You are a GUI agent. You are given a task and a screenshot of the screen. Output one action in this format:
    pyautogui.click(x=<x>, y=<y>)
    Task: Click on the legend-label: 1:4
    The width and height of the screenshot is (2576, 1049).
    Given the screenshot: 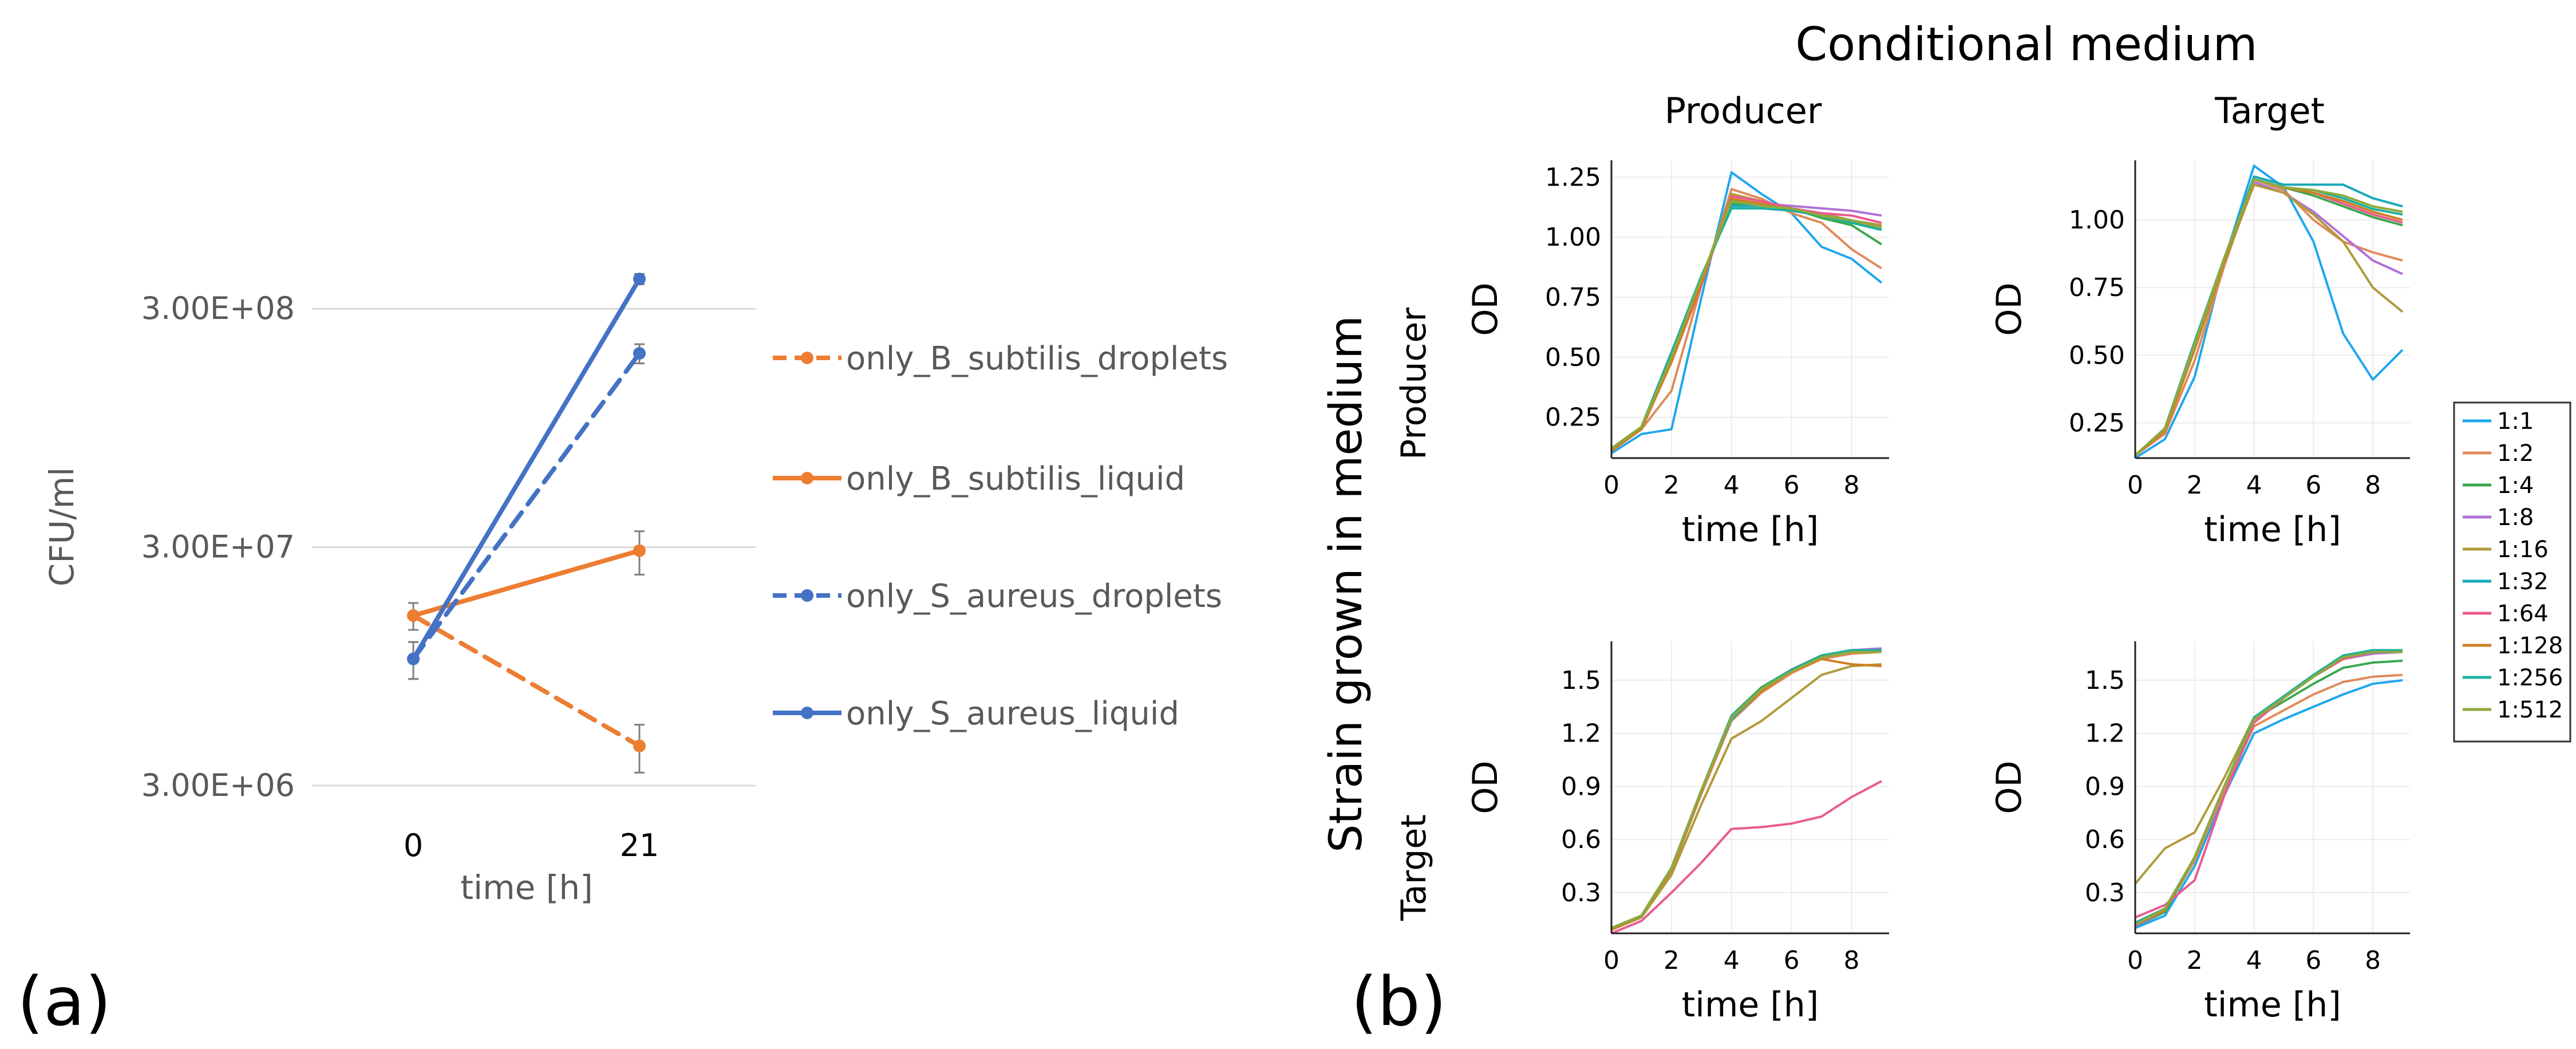 What is the action you would take?
    pyautogui.click(x=2515, y=485)
    